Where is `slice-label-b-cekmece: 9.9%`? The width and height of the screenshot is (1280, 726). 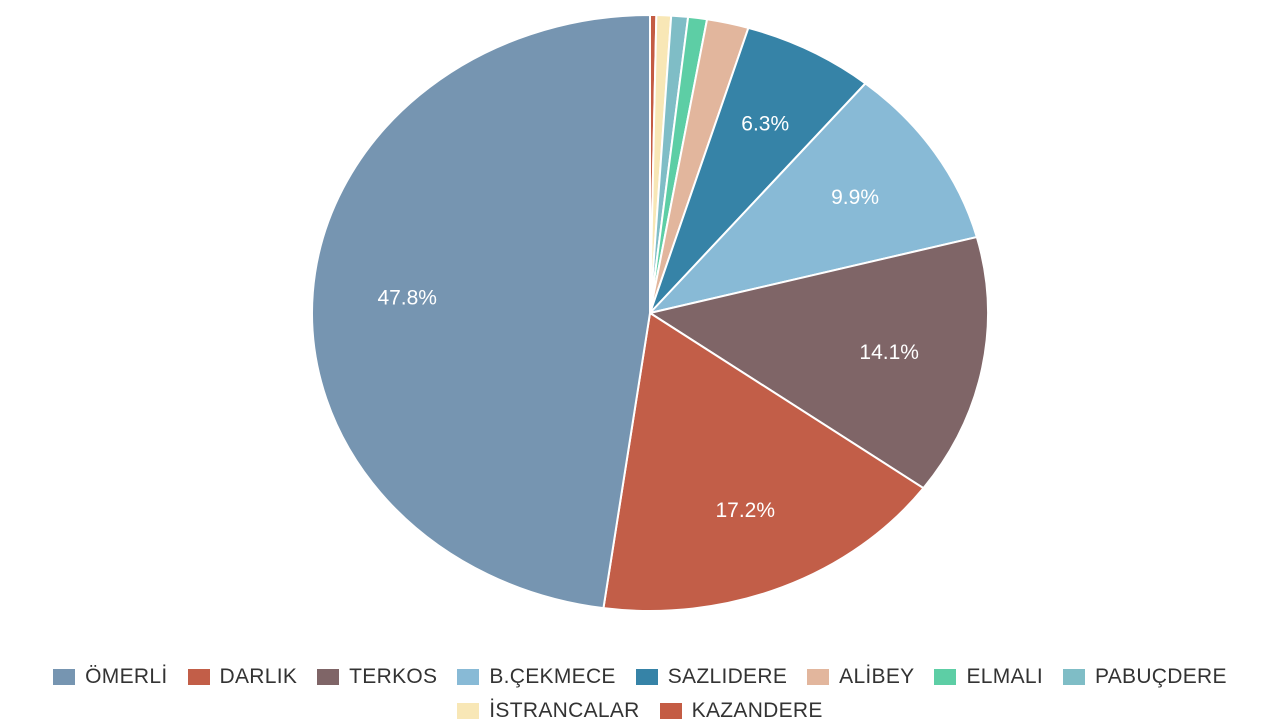
slice-label-b-cekmece: 9.9% is located at coordinates (855, 197).